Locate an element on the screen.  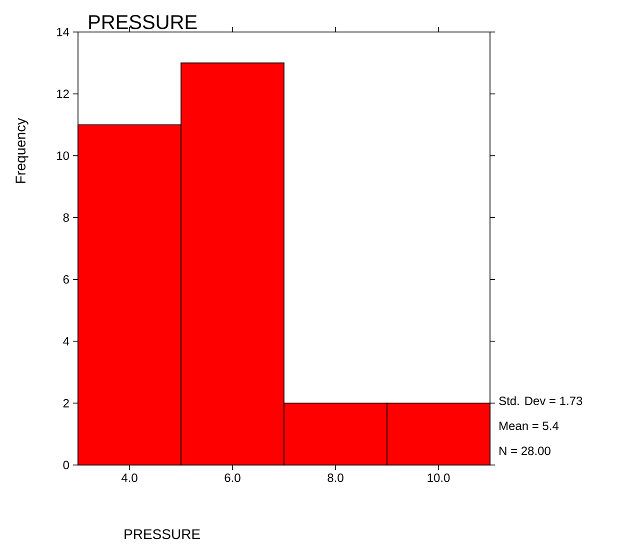
y-tick-label: 12 is located at coordinates (63, 94).